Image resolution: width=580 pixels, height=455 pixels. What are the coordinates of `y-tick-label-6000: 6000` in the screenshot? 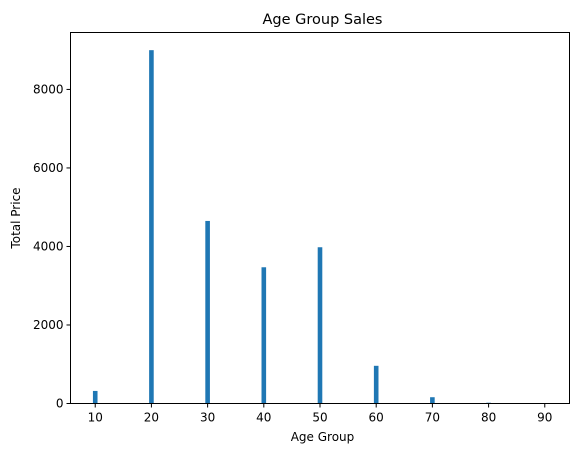 It's located at (48, 168).